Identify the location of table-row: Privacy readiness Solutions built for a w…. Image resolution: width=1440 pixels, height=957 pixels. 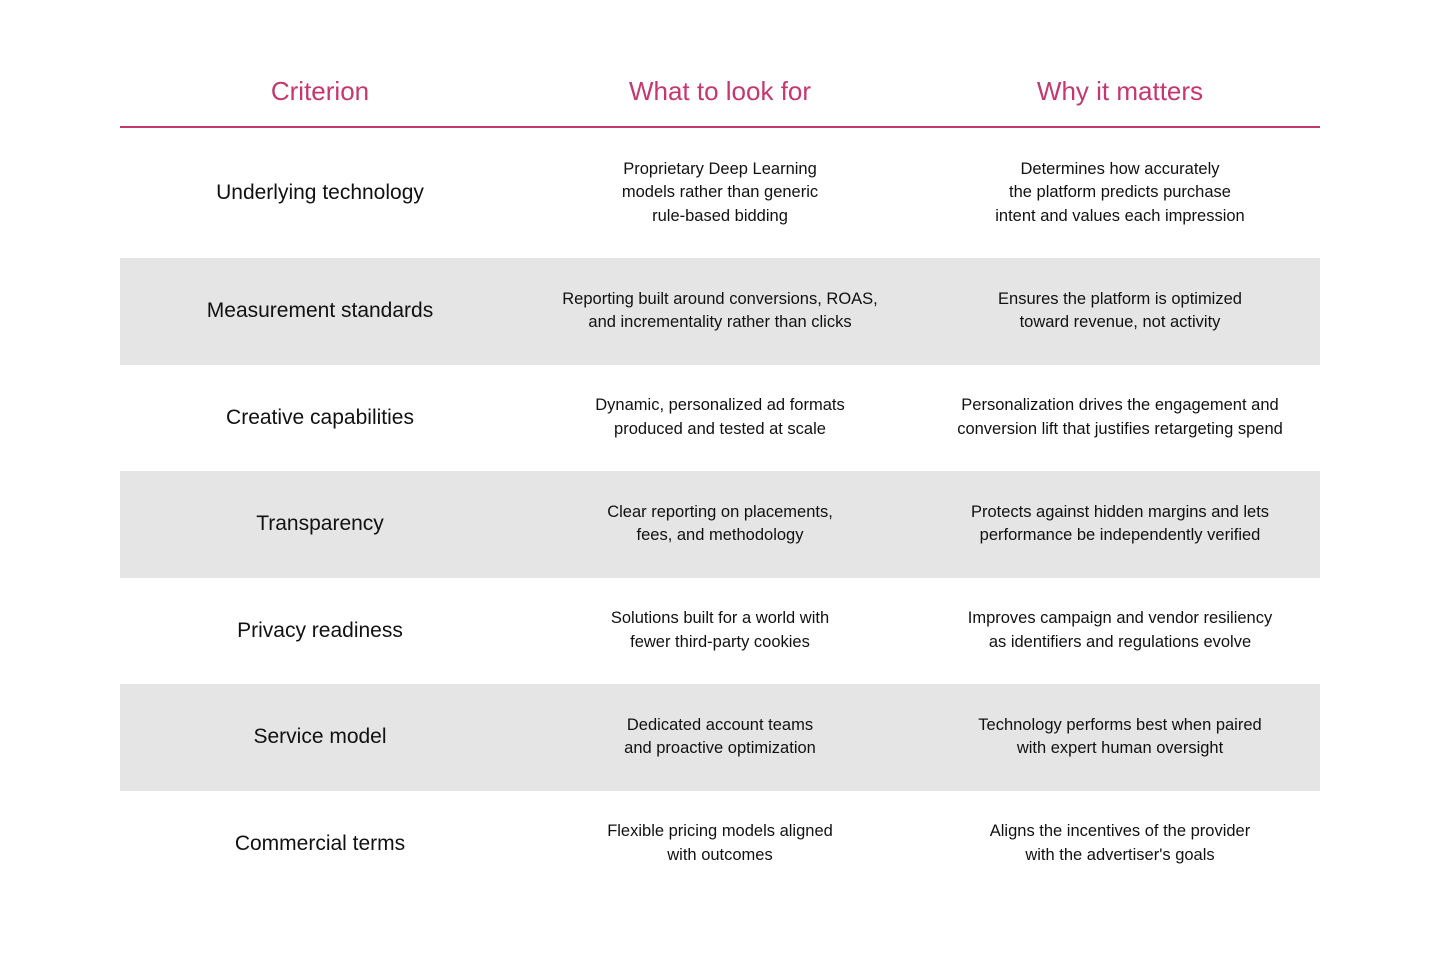
(720, 631).